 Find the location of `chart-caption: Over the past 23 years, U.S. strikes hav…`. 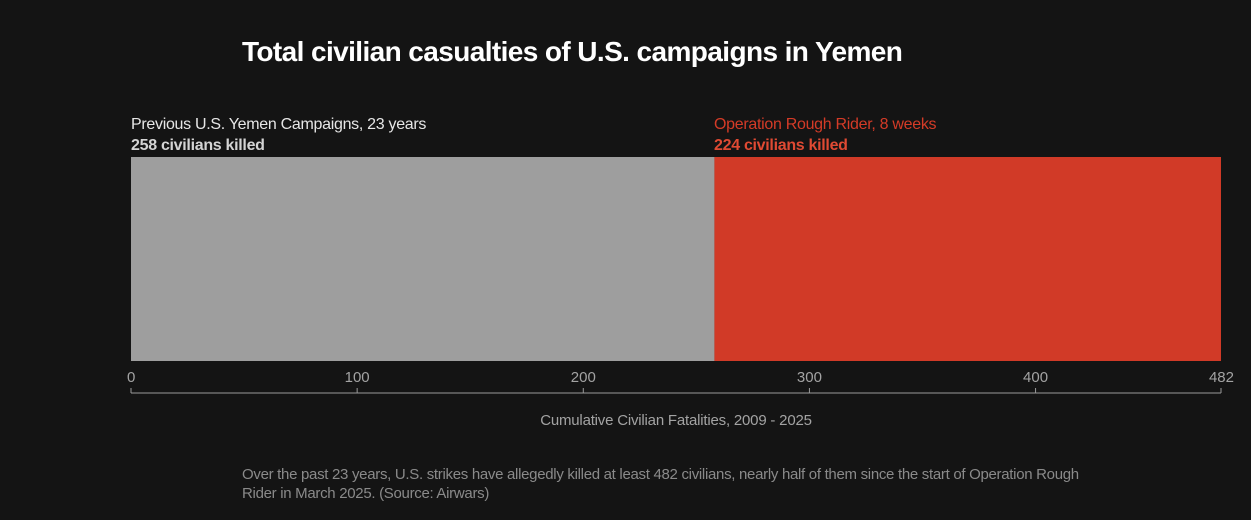

chart-caption: Over the past 23 years, U.S. strikes hav… is located at coordinates (660, 484).